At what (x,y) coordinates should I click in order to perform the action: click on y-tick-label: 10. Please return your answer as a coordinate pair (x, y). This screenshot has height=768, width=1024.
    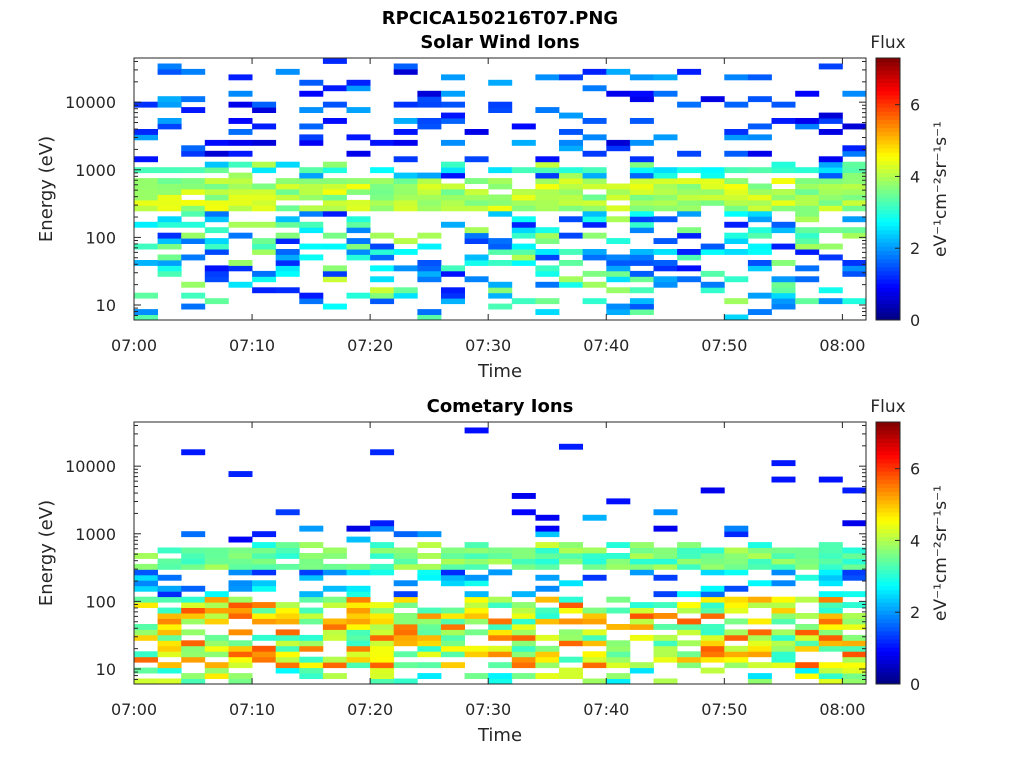
    Looking at the image, I should click on (106, 669).